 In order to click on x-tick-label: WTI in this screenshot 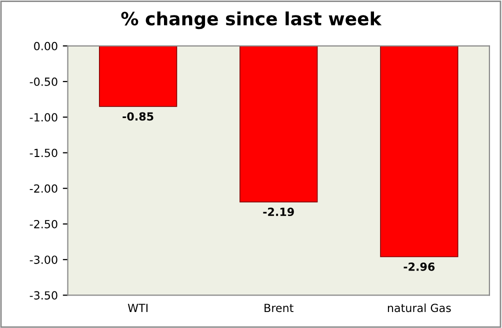, I will do `click(138, 308)`.